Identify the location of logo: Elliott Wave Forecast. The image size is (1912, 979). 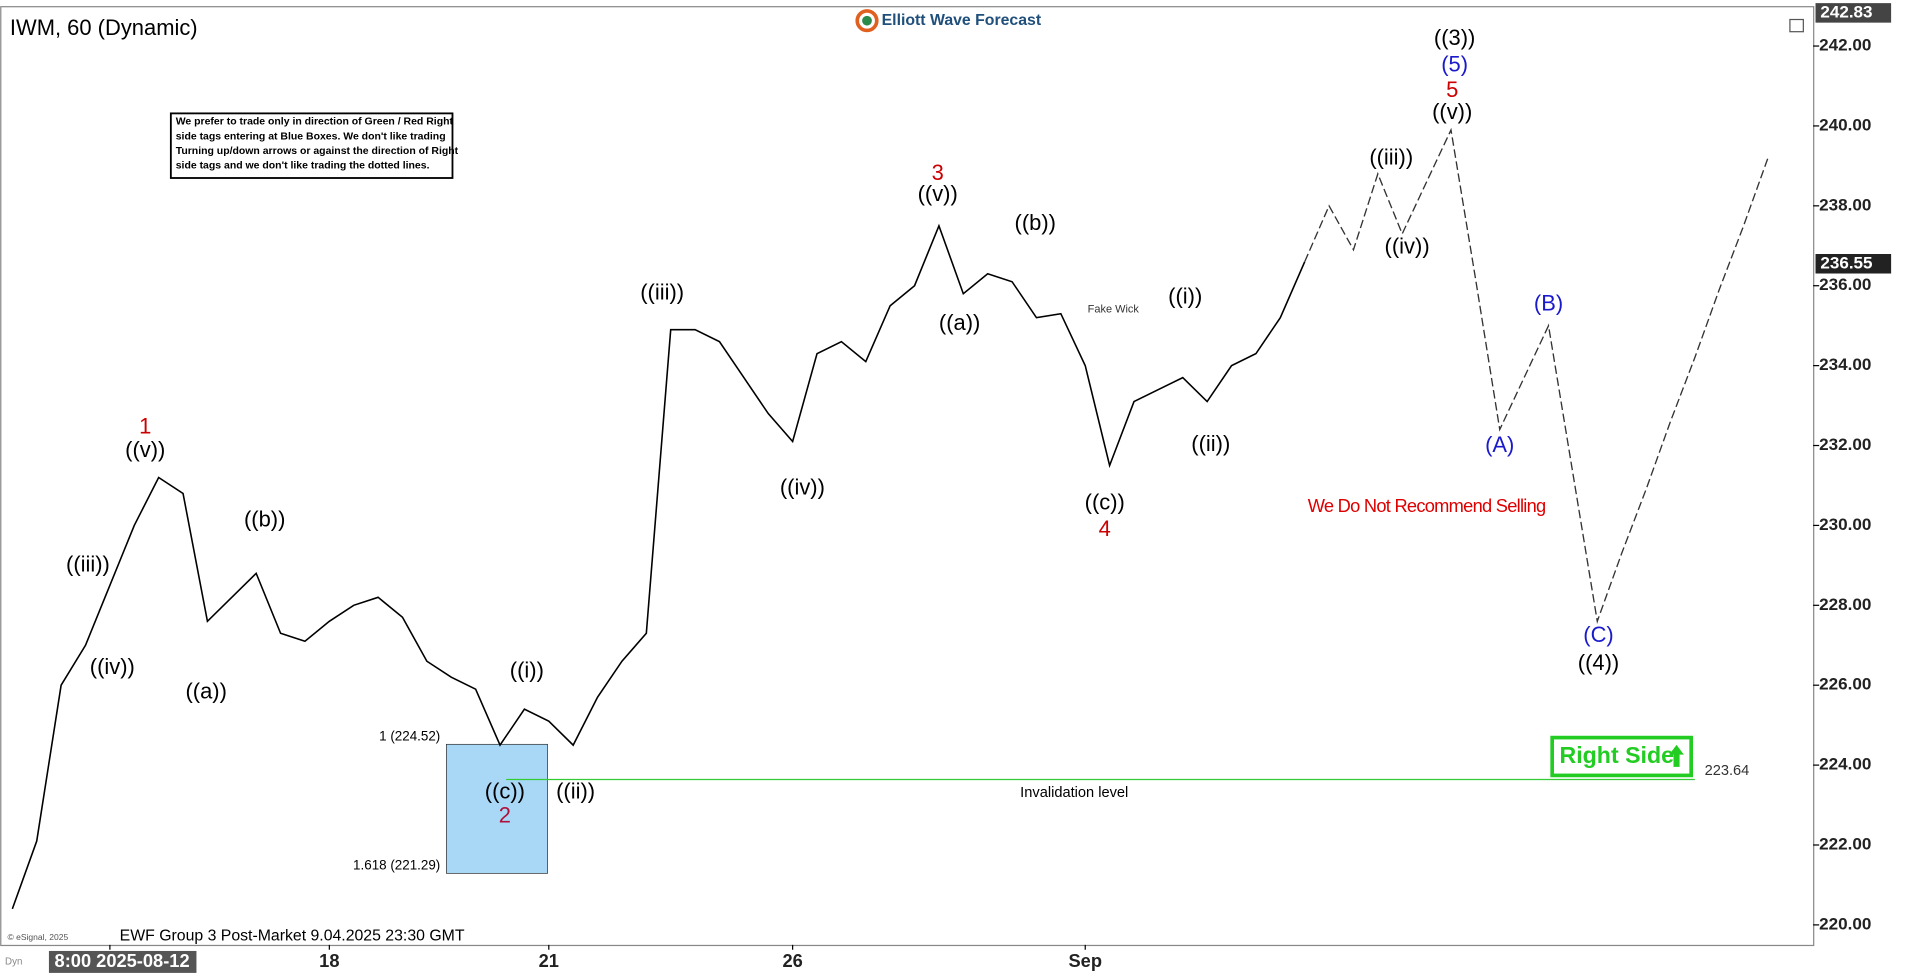
(962, 20).